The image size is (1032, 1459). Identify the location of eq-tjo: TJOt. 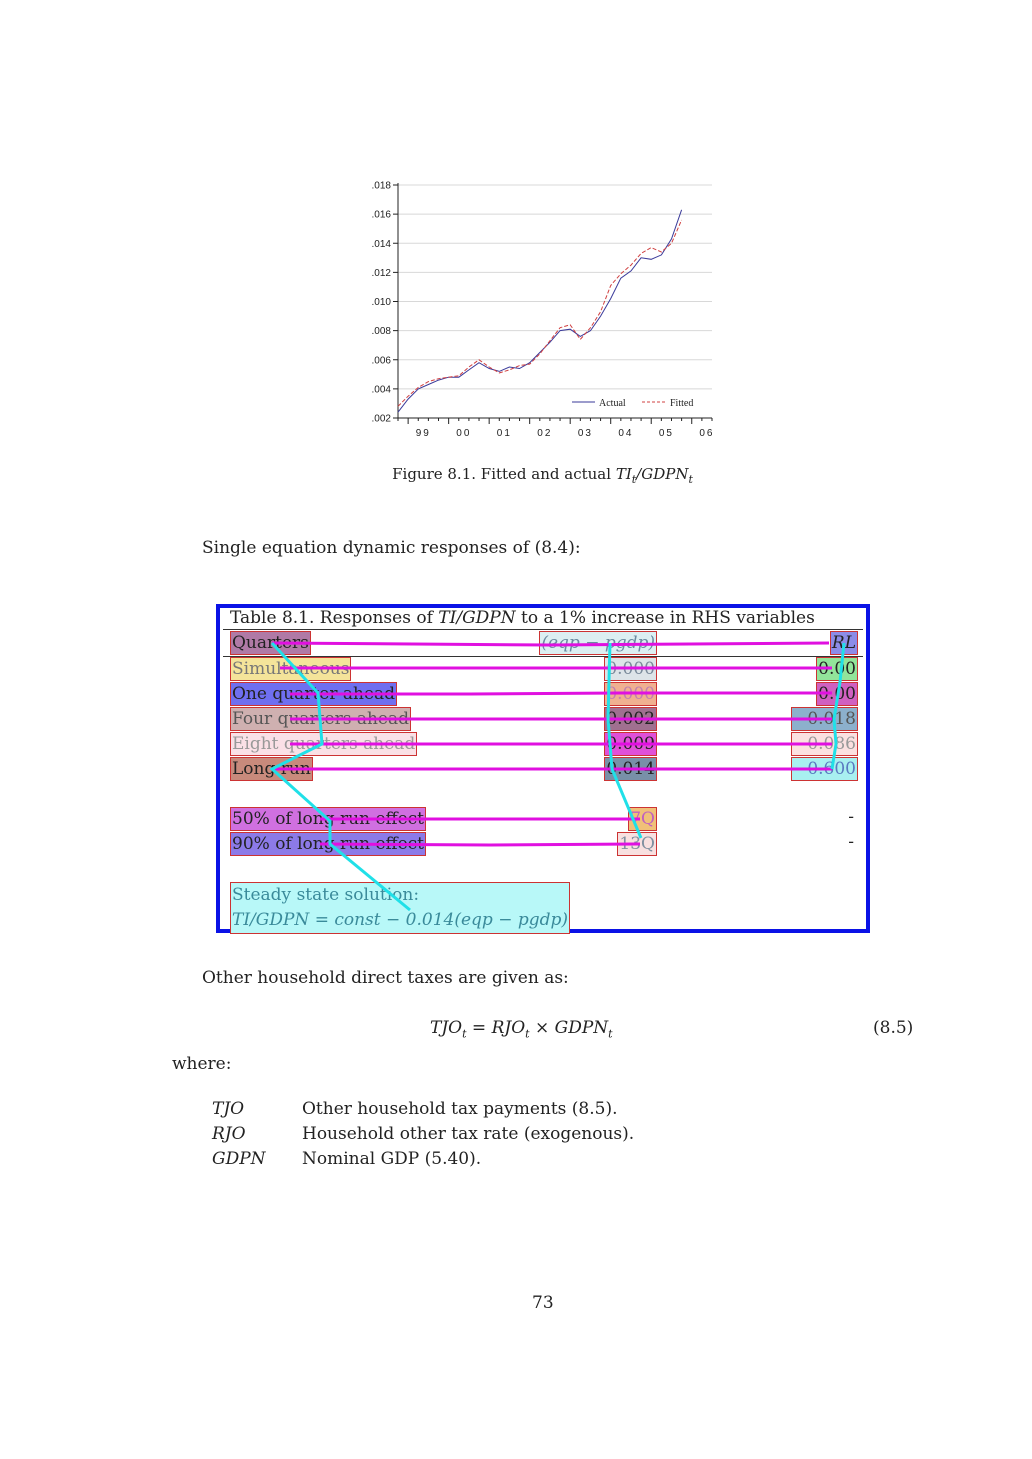
(448, 1029).